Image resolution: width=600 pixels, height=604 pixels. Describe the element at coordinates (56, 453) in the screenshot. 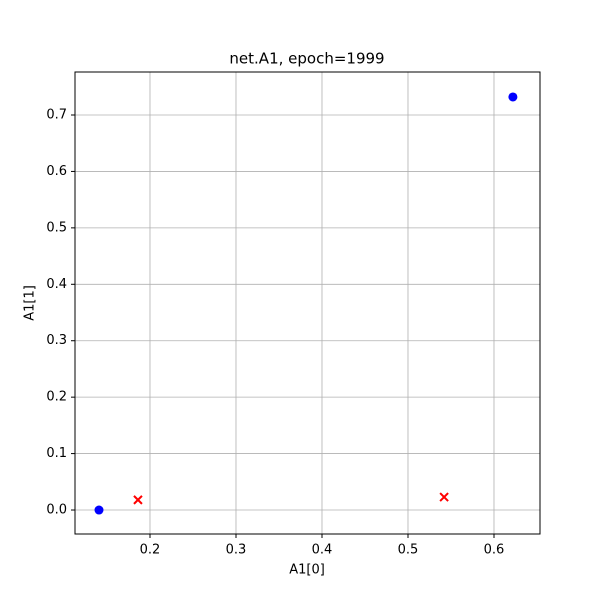

I see `y-tick-label: 0.1` at that location.